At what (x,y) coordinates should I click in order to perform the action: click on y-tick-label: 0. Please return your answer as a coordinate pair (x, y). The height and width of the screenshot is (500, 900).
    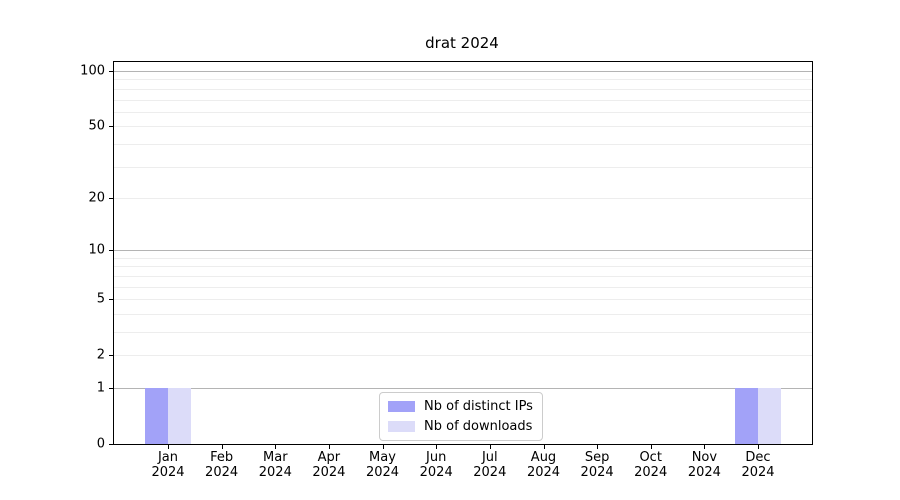
    Looking at the image, I should click on (100, 444).